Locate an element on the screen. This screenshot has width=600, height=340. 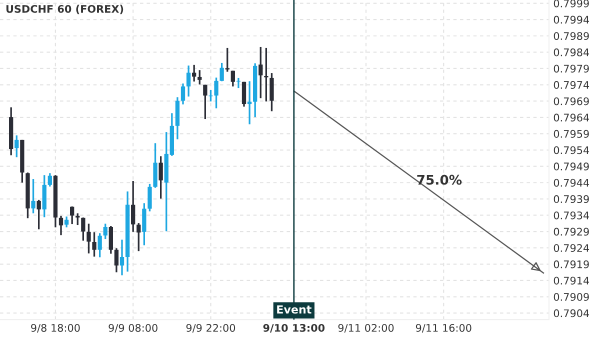
x-tick-label: 9/10 13:00 is located at coordinates (294, 328).